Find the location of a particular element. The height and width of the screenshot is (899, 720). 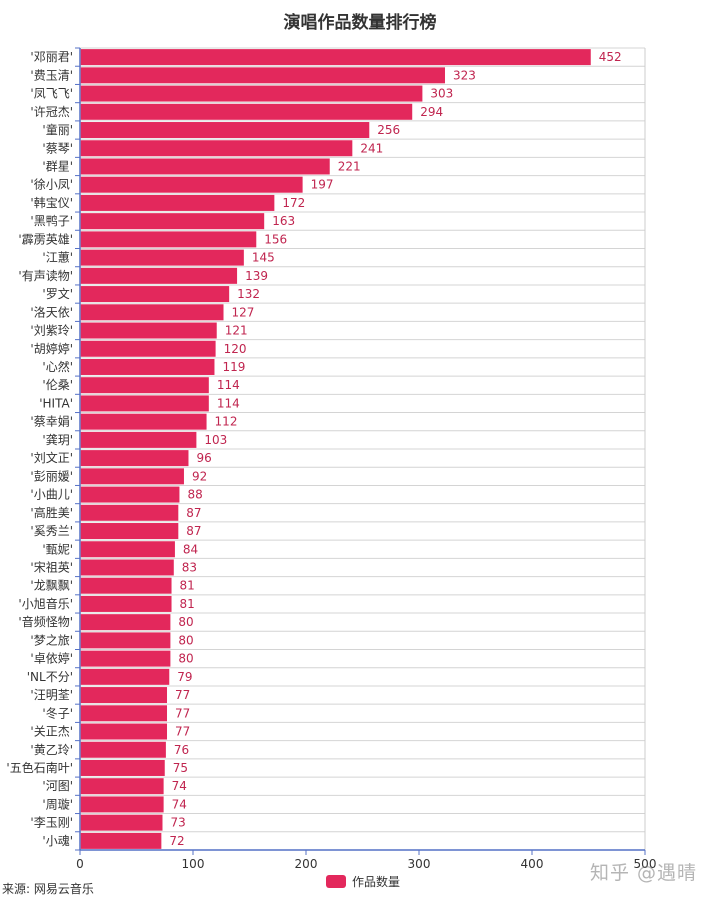

value-label: 112 is located at coordinates (226, 422).